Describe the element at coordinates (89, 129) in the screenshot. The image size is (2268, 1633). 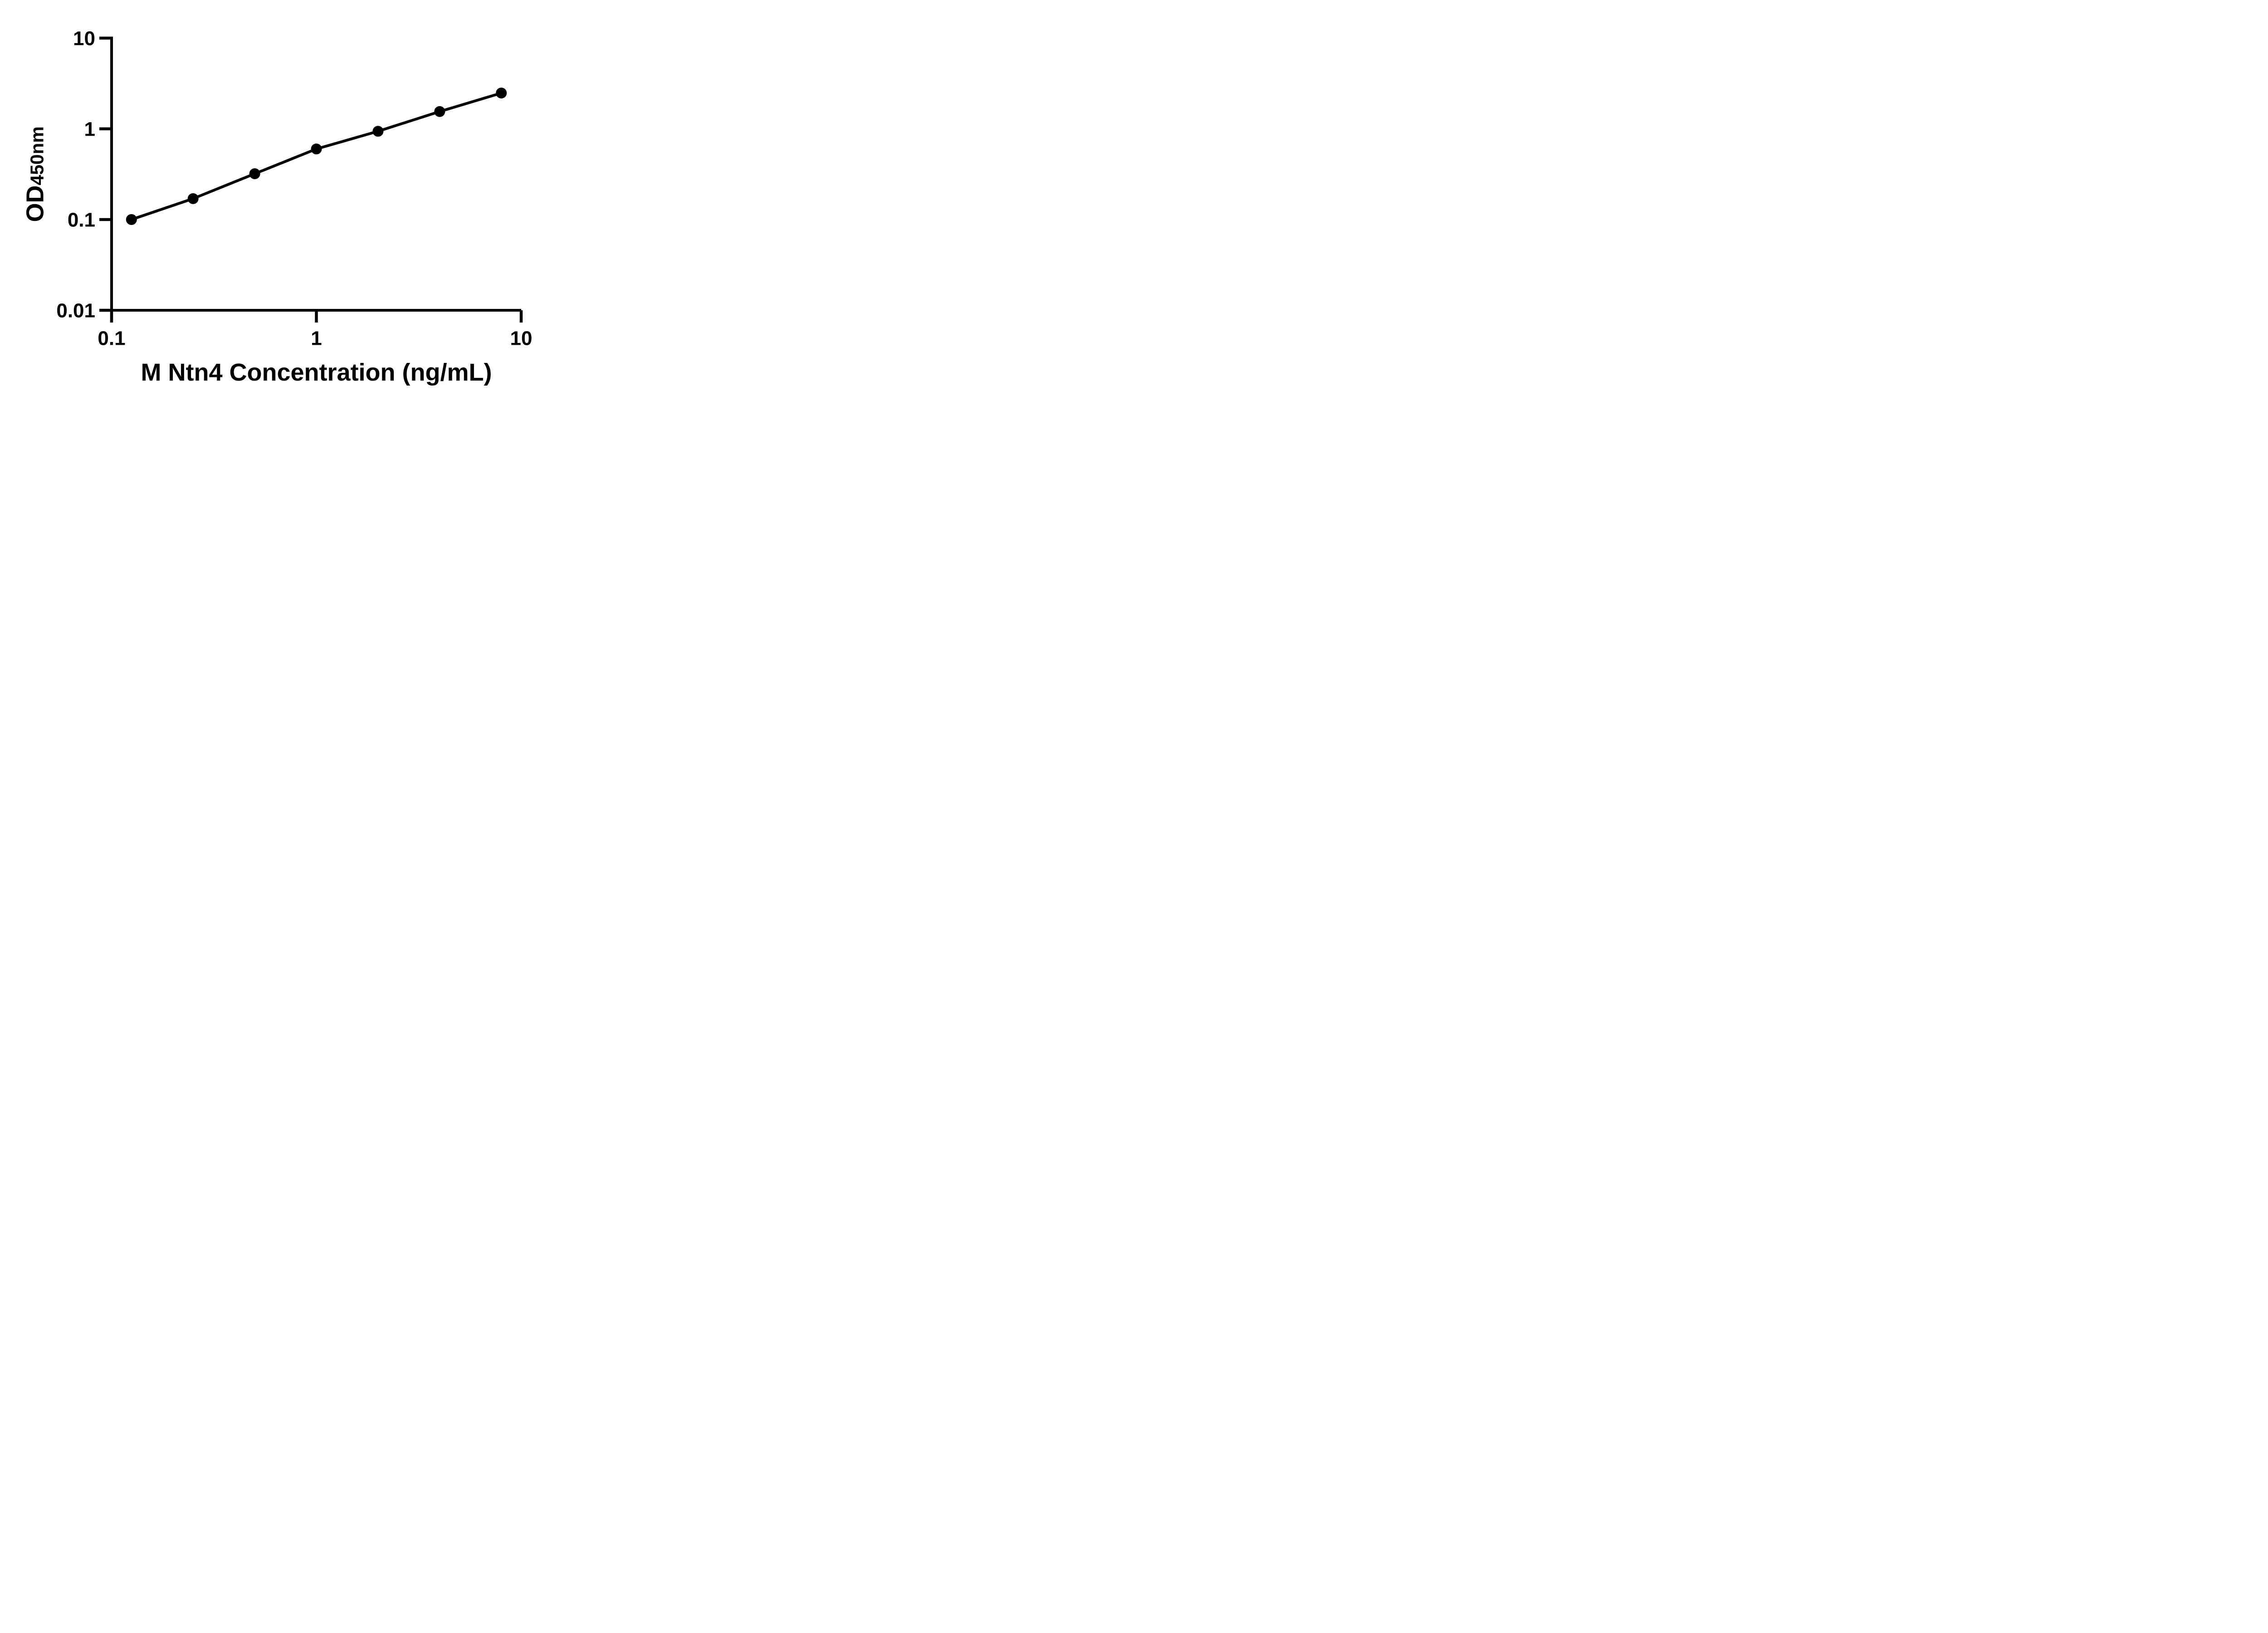
I see `y-tick-label: 1` at that location.